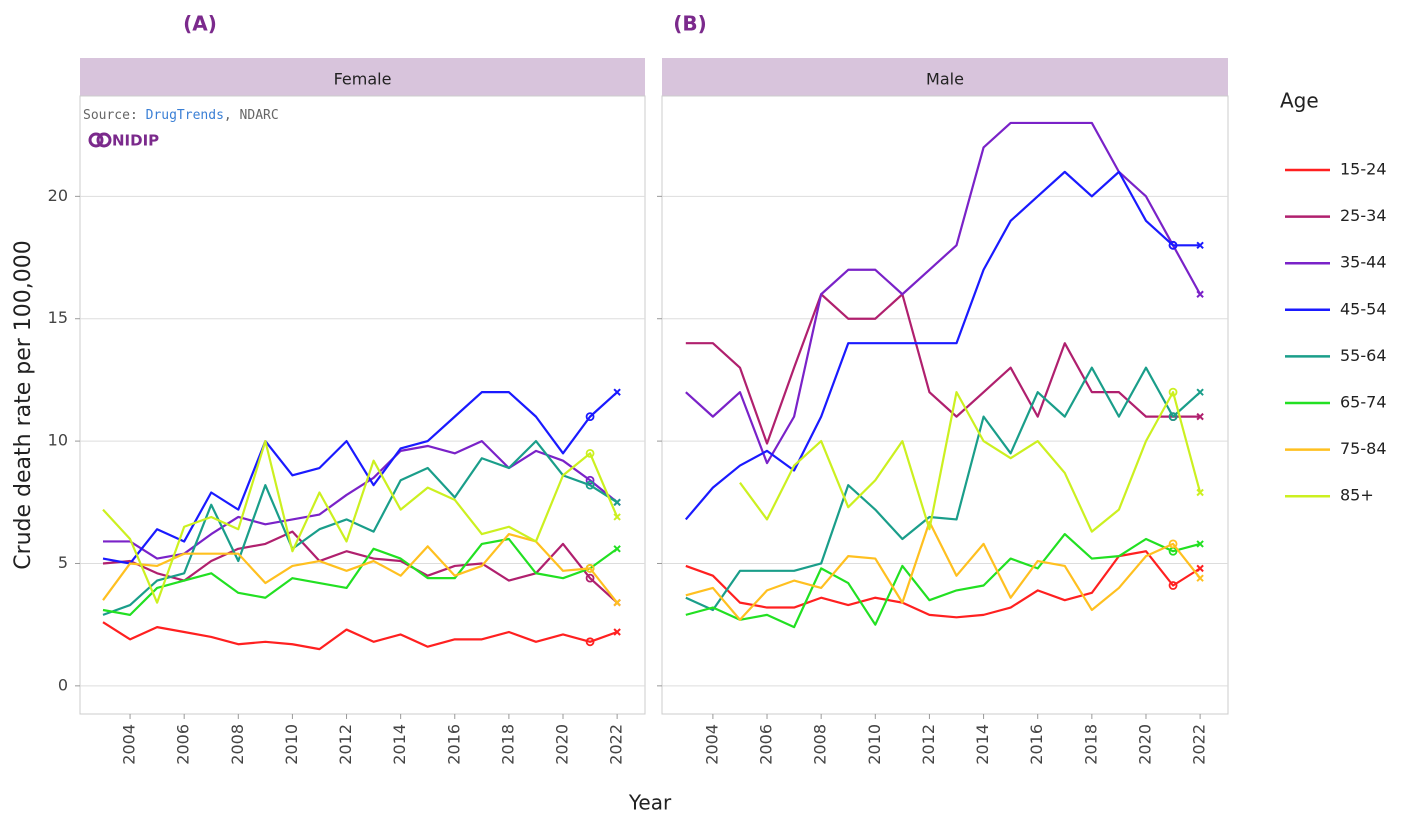 The image size is (1418, 815). I want to click on source-note: Source: DrugTrends, NDARC, so click(181, 115).